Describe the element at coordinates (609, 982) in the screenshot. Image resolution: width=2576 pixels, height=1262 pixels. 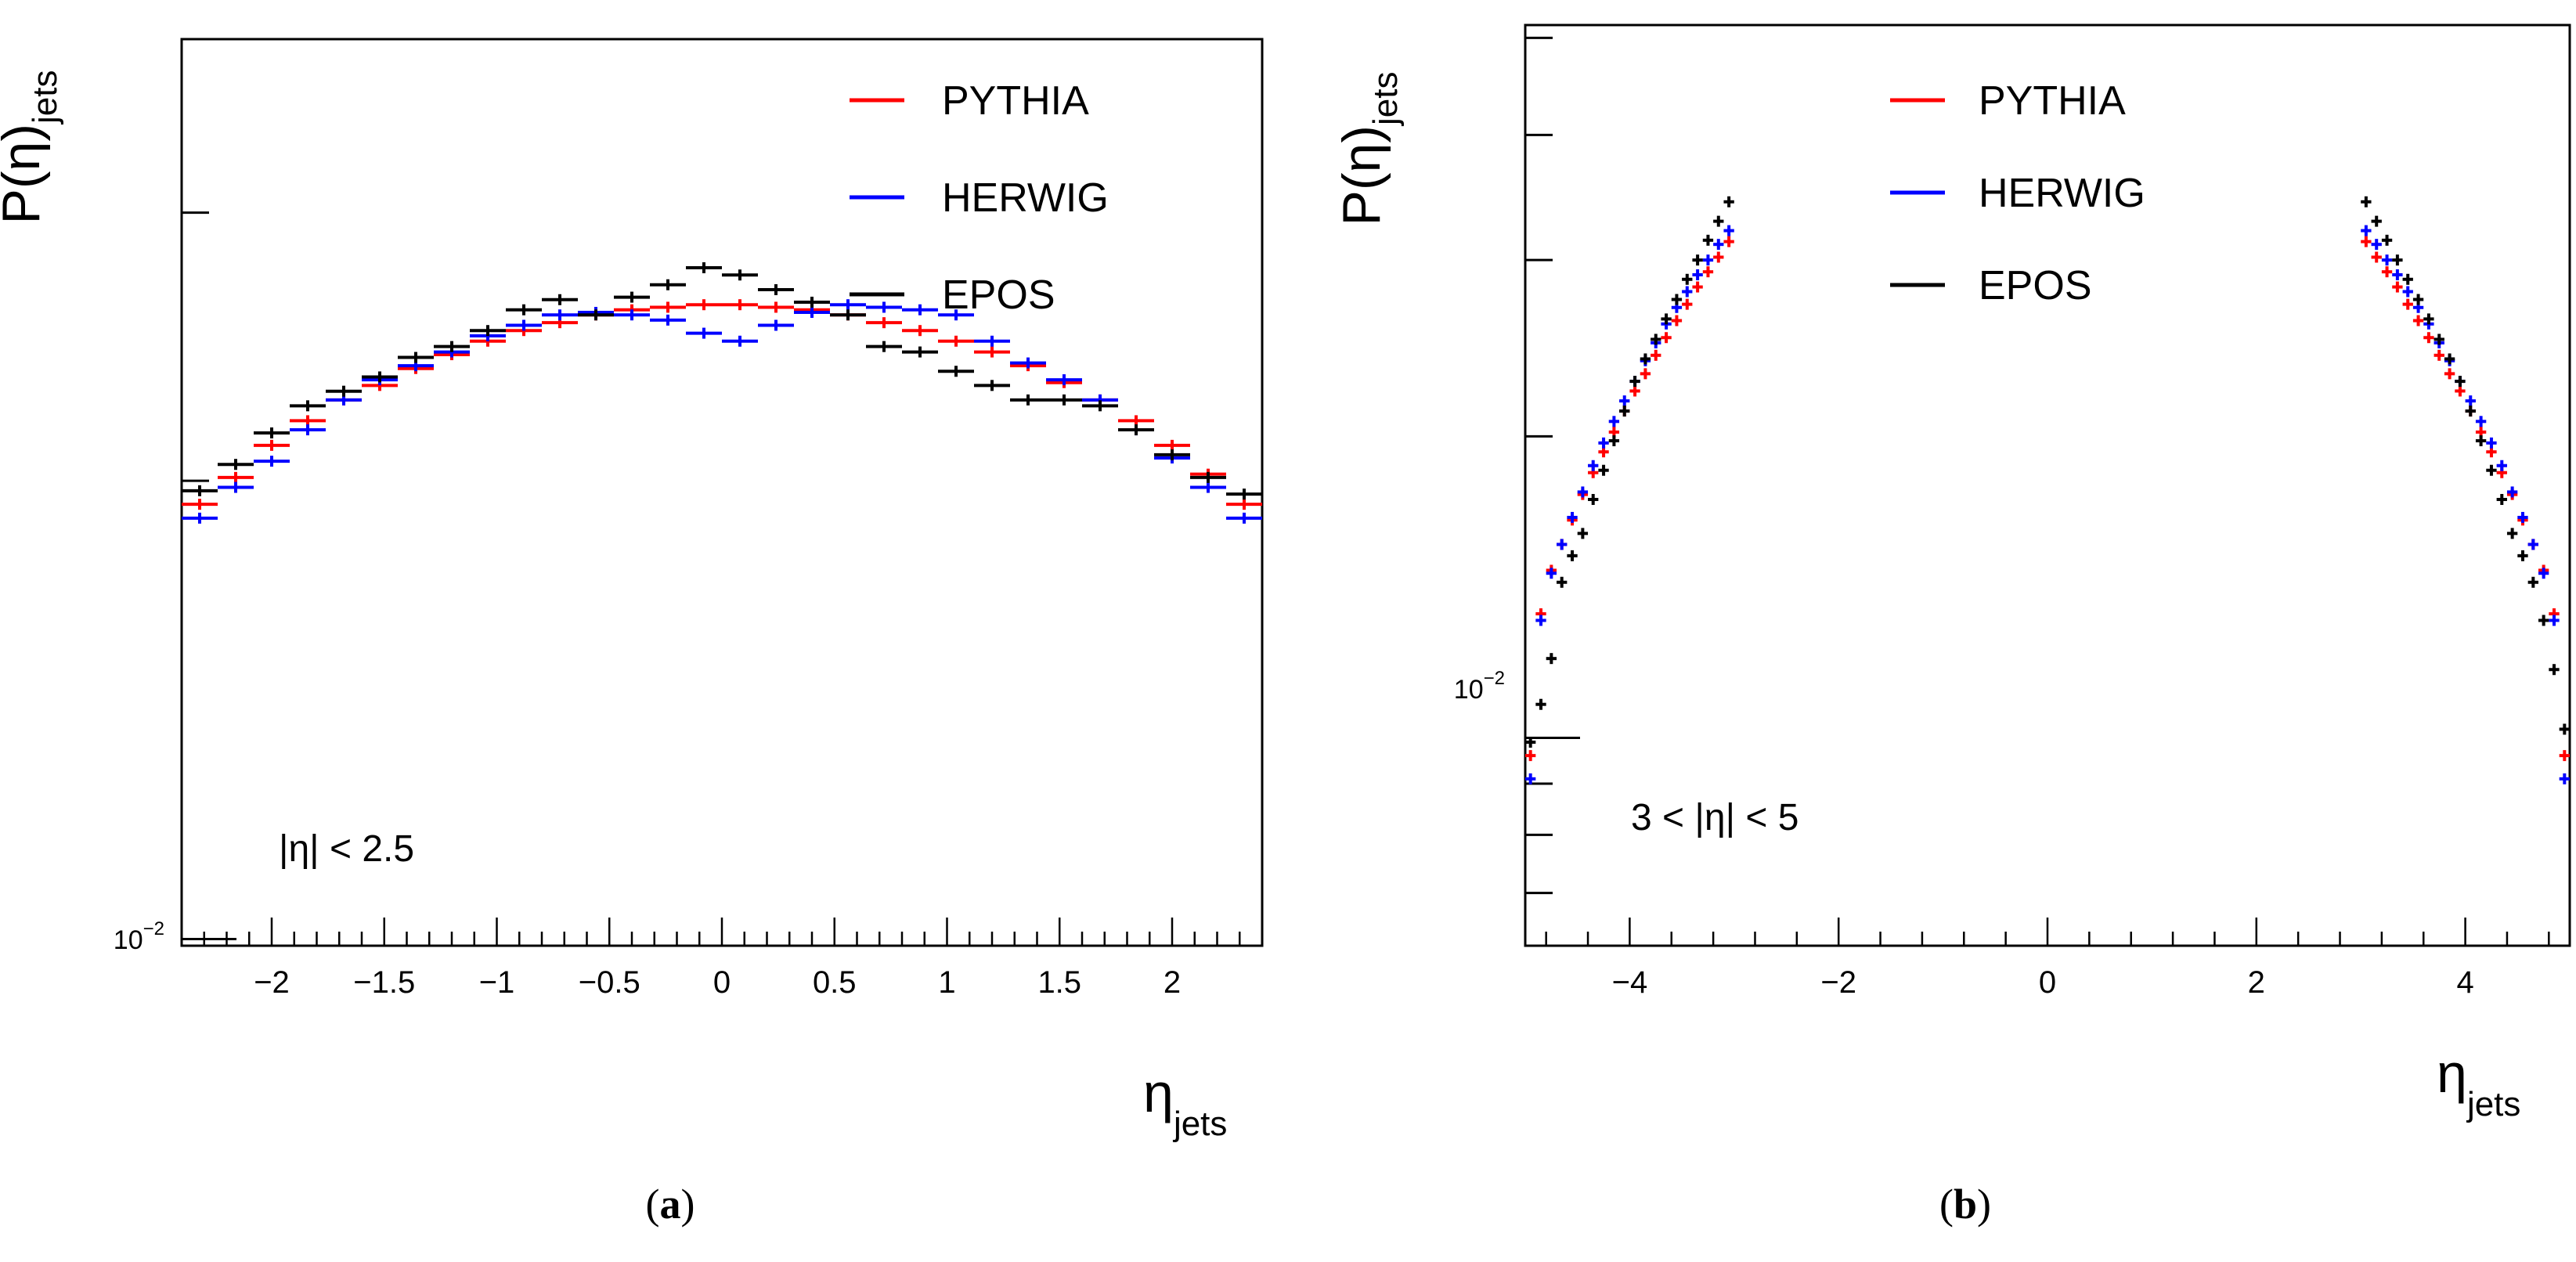
I see `x-tick-label: −0.5` at that location.